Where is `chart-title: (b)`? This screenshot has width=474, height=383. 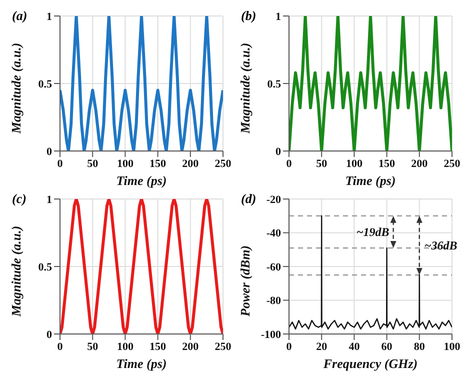 chart-title: (b) is located at coordinates (248, 16).